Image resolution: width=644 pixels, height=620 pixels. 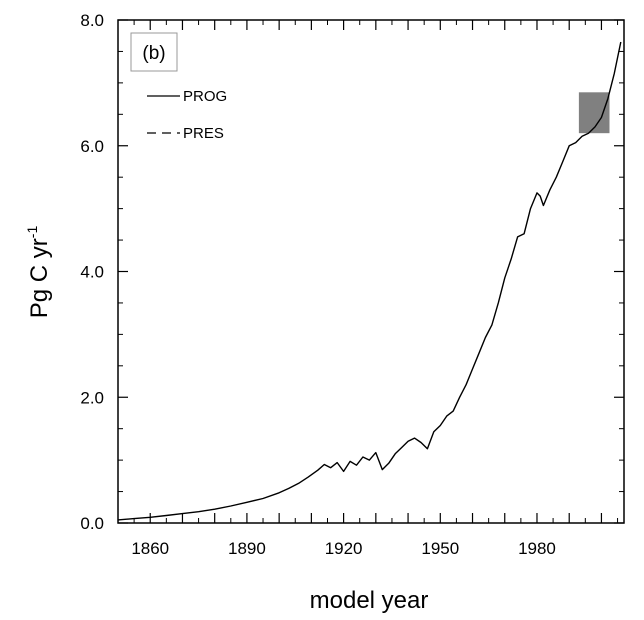 What do you see at coordinates (150, 548) in the screenshot?
I see `x-tick-label: 1860` at bounding box center [150, 548].